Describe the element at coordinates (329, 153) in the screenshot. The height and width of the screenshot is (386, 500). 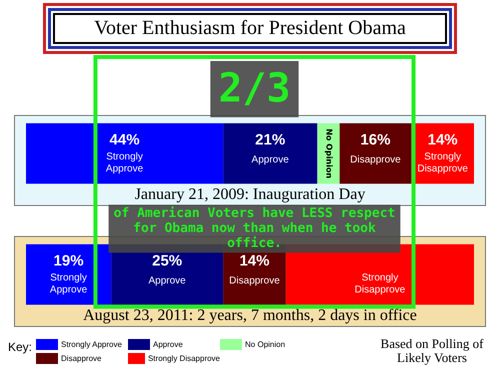
I see `text: No Opinion` at that location.